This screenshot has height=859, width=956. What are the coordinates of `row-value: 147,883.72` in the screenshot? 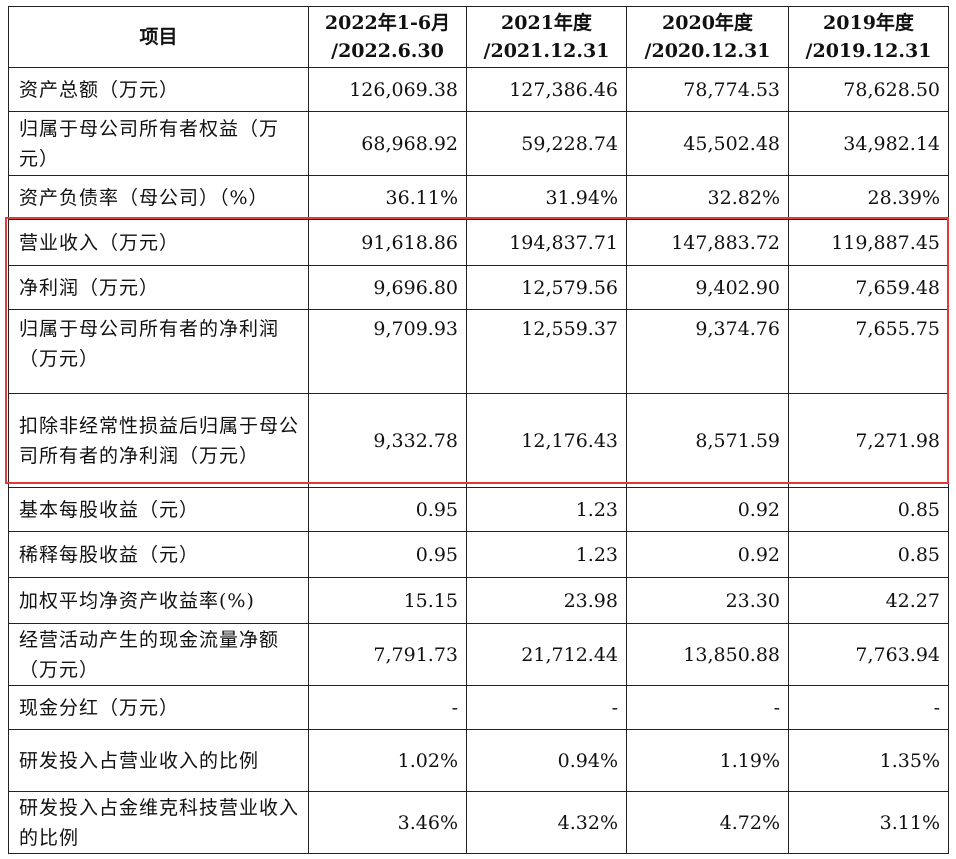 It's located at (707, 242).